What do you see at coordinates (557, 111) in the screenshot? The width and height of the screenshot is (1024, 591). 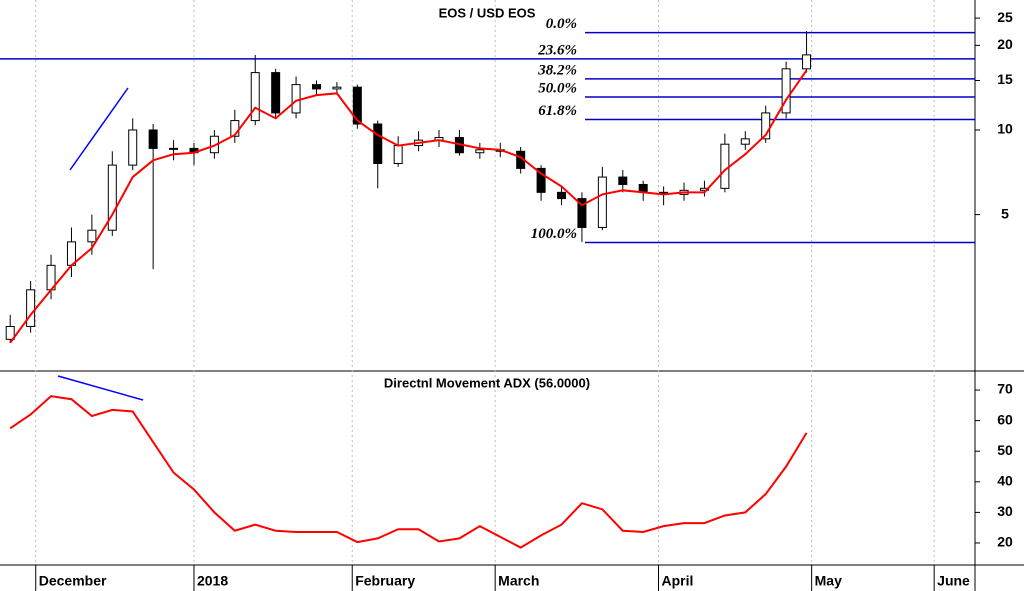 I see `fib-label: 61.8%` at bounding box center [557, 111].